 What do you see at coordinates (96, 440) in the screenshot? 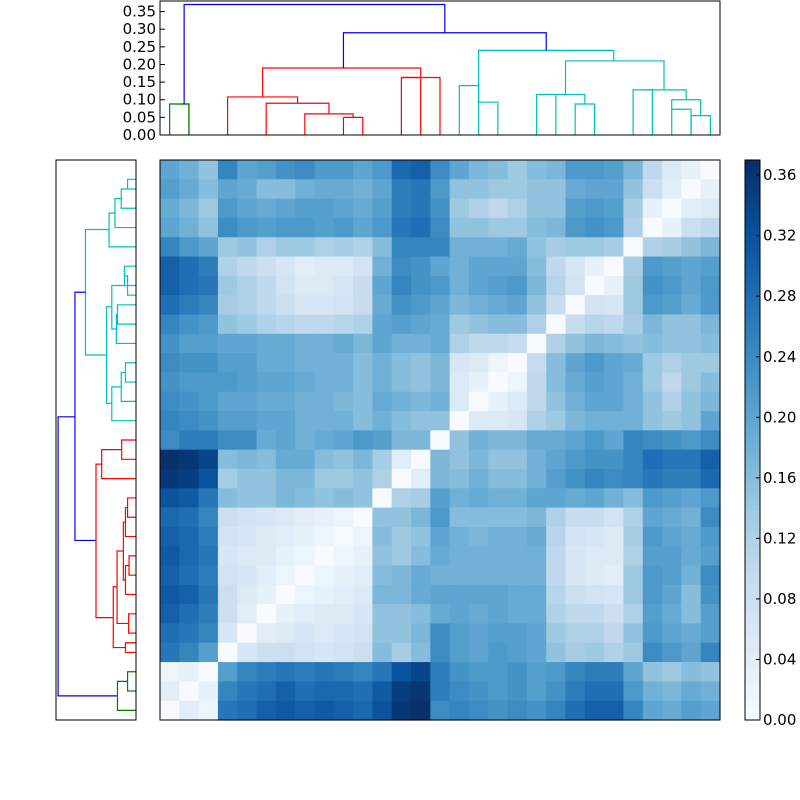
I see `left-dendrogram` at bounding box center [96, 440].